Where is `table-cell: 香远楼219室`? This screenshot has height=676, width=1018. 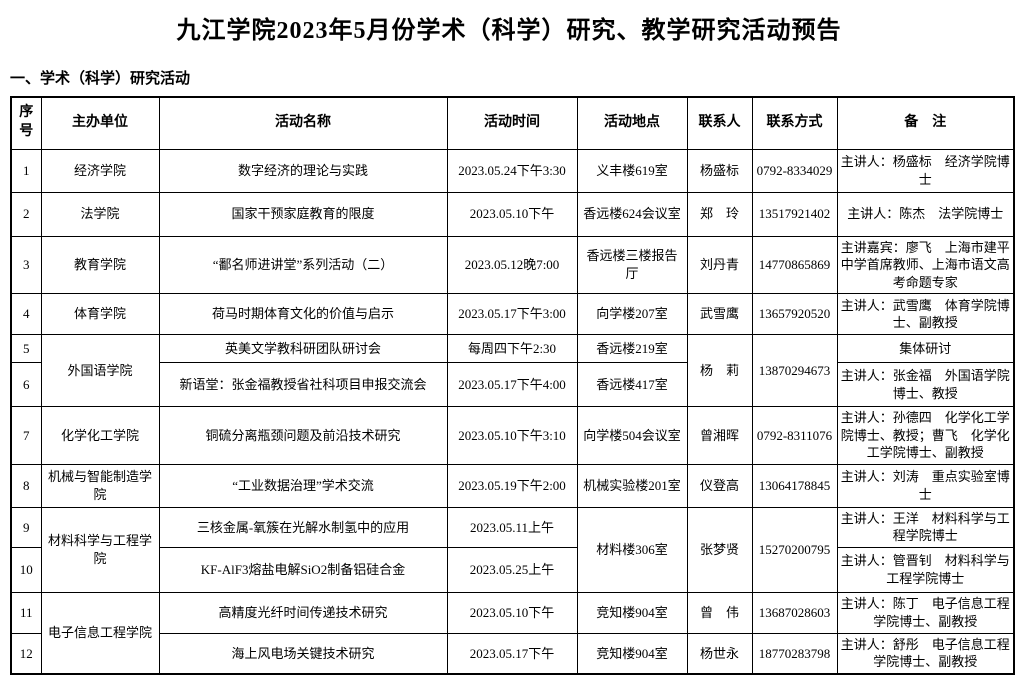
table-cell: 香远楼219室 is located at coordinates (632, 349).